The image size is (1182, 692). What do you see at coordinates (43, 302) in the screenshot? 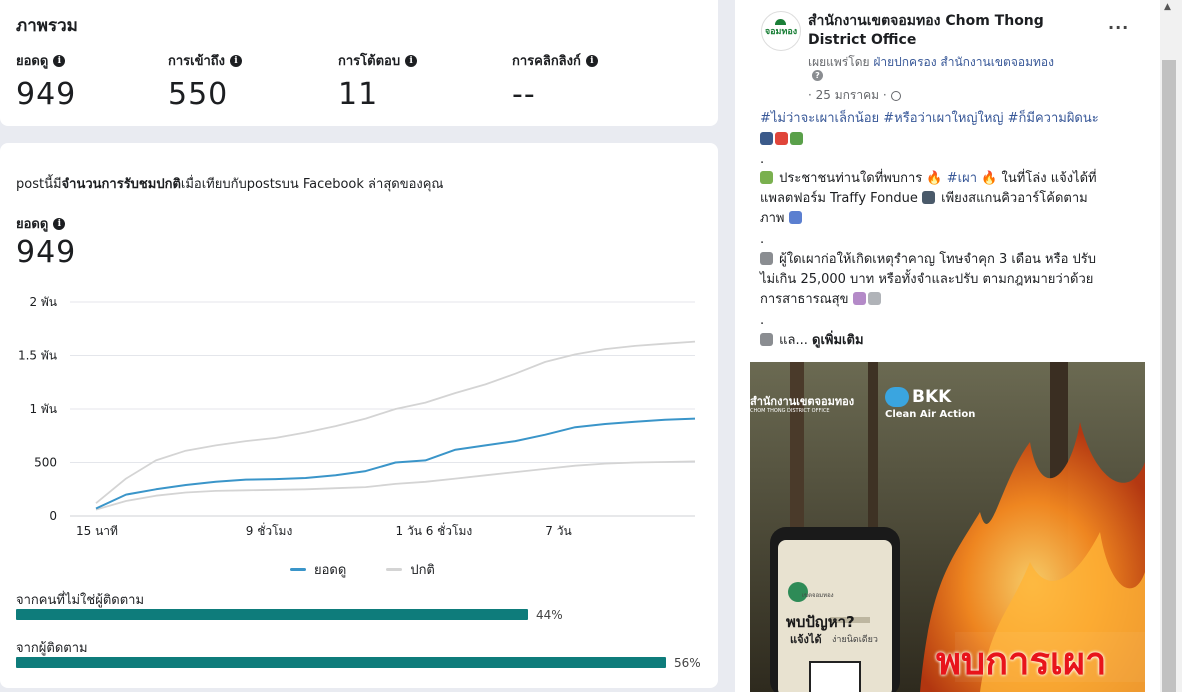
I see `y-tick-label: 2 พัน` at bounding box center [43, 302].